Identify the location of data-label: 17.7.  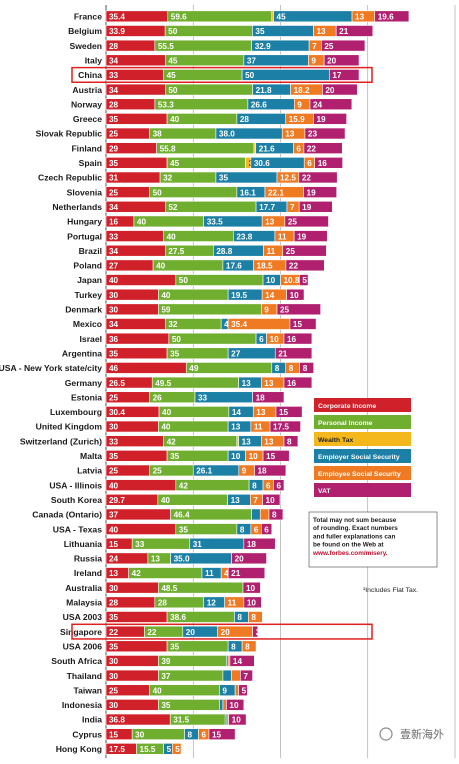
(267, 207).